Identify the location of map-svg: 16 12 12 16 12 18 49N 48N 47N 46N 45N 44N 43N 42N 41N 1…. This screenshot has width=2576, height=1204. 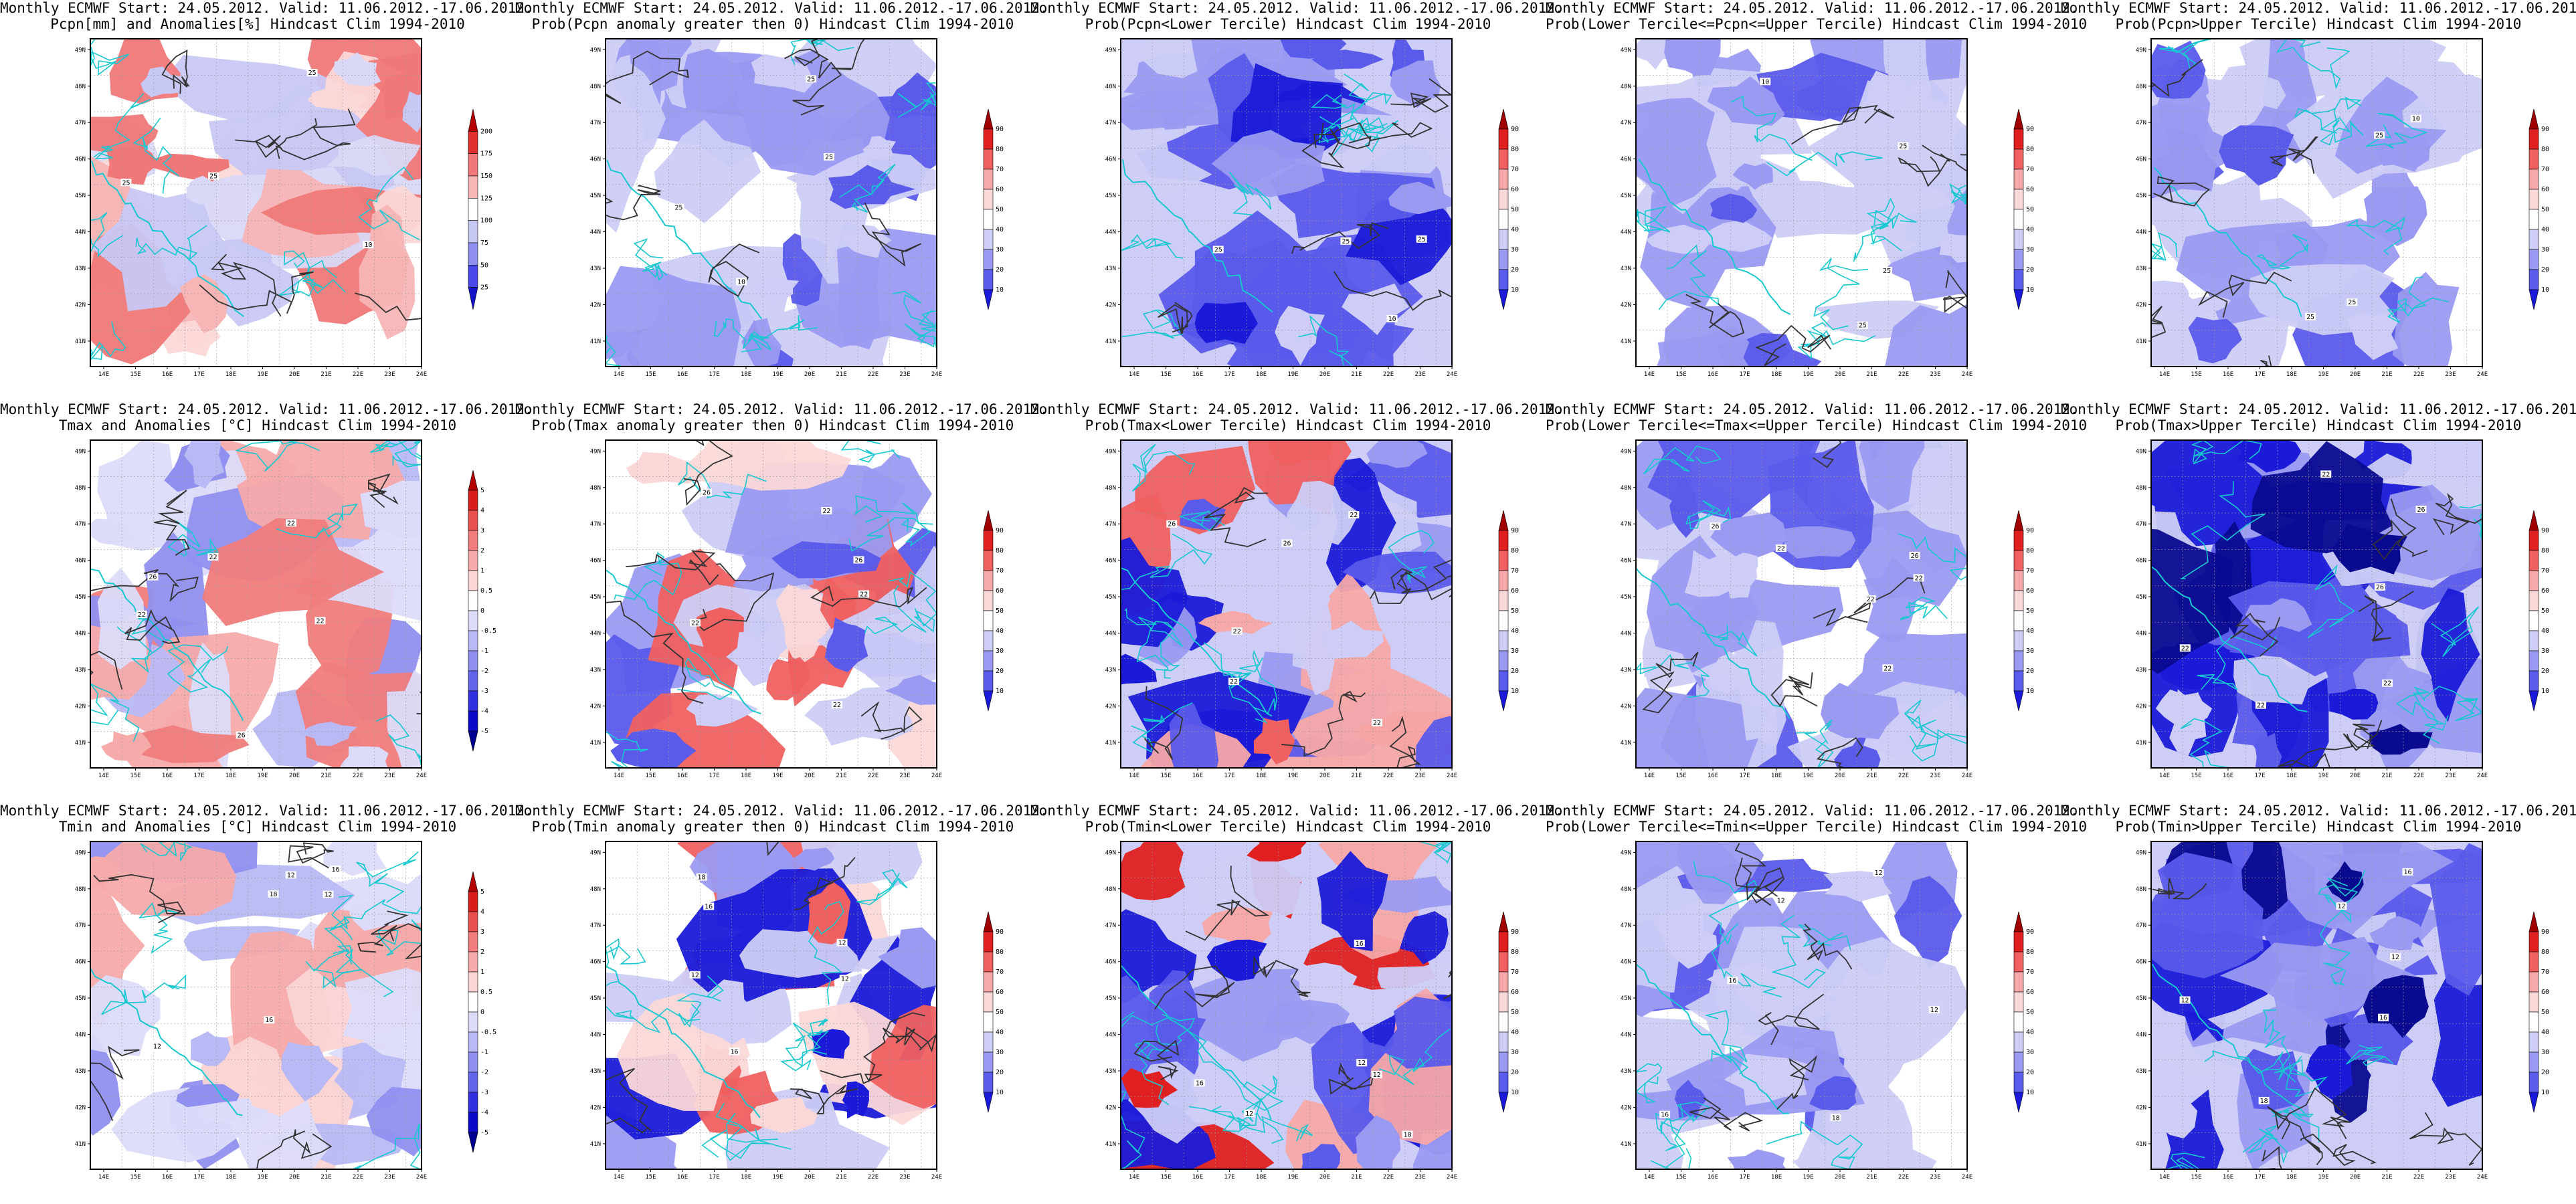
(797, 1011).